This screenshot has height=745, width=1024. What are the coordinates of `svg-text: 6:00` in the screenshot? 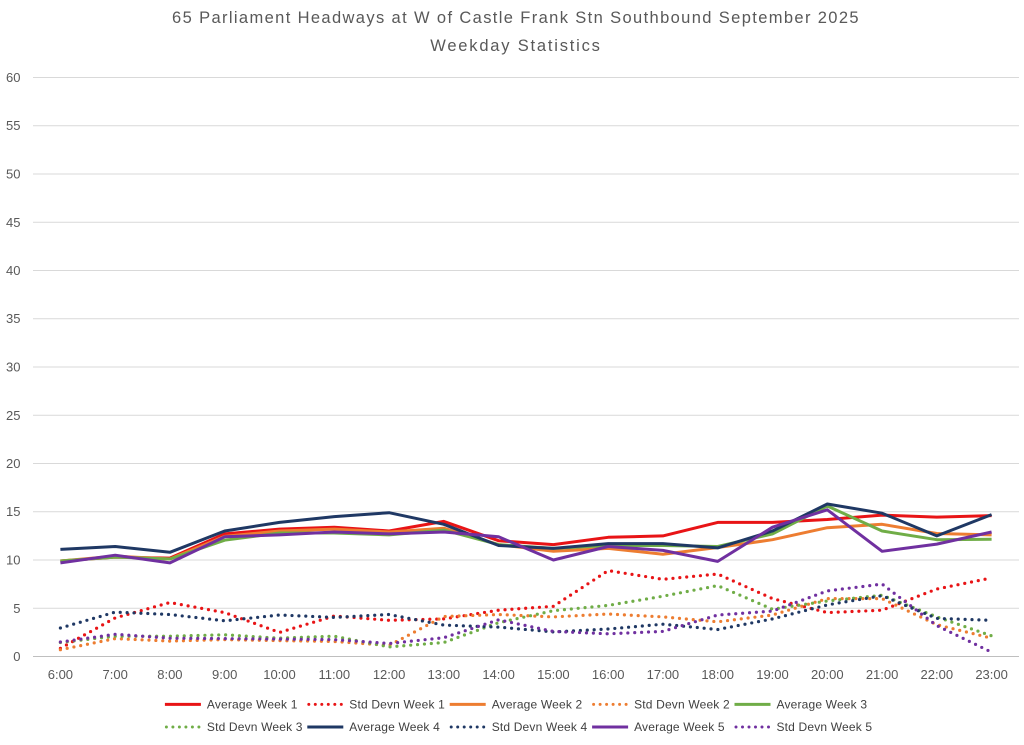 It's located at (60, 674).